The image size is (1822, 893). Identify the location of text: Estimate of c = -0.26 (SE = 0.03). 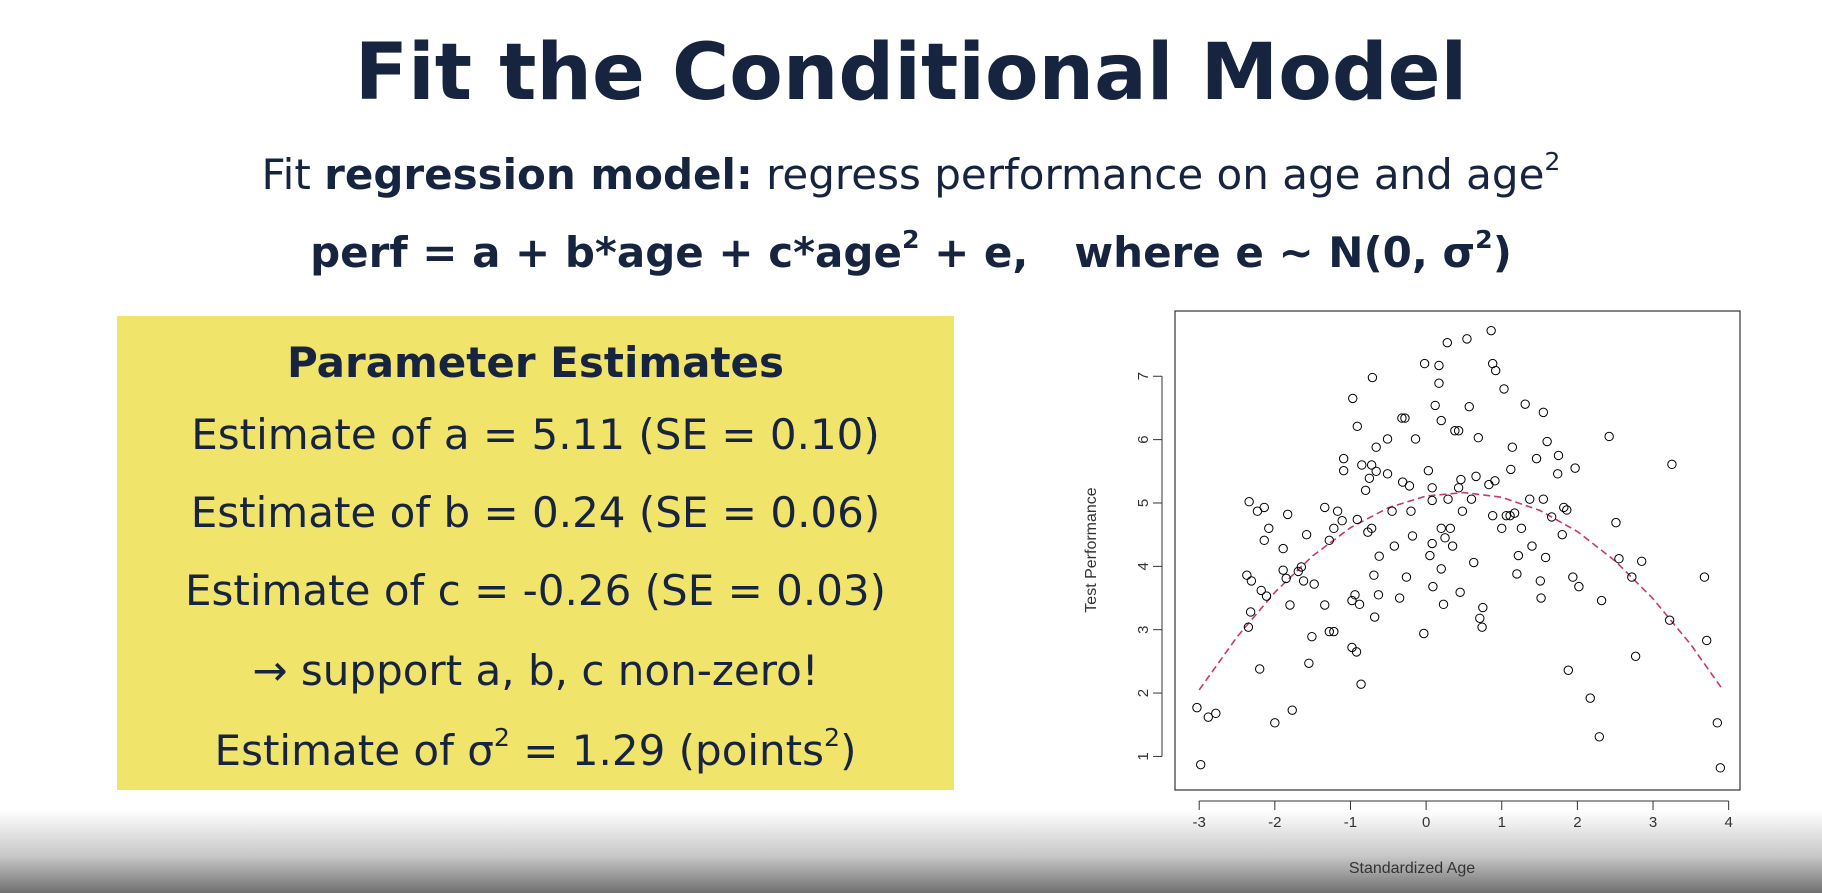
(535, 590).